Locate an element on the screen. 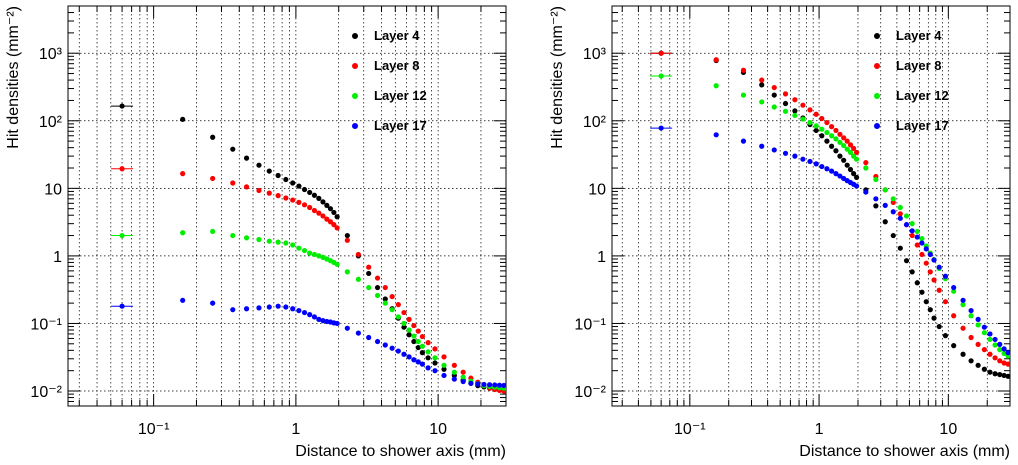 The image size is (1018, 465). legend-label: Layer 8 is located at coordinates (397, 65).